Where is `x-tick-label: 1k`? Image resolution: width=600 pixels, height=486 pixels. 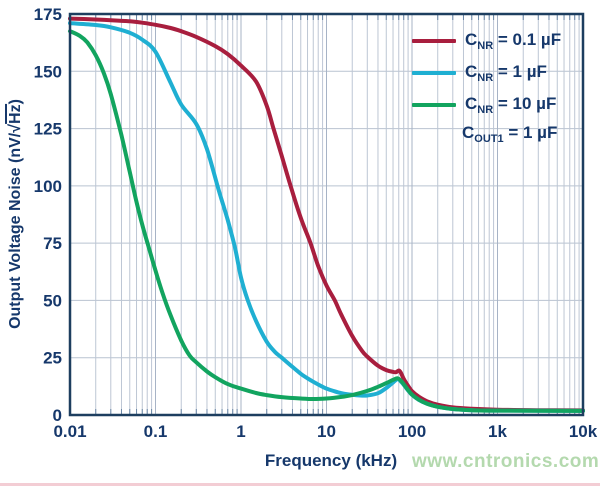 x-tick-label: 1k is located at coordinates (497, 431).